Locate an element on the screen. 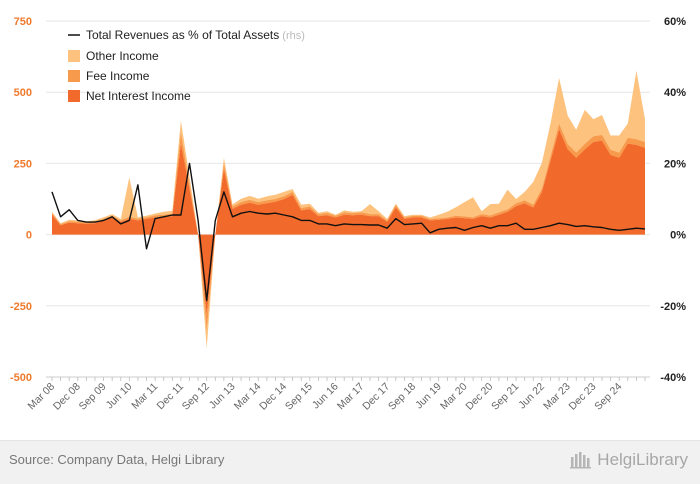 The height and width of the screenshot is (484, 700). x-tick-label: Jun 16 is located at coordinates (325, 396).